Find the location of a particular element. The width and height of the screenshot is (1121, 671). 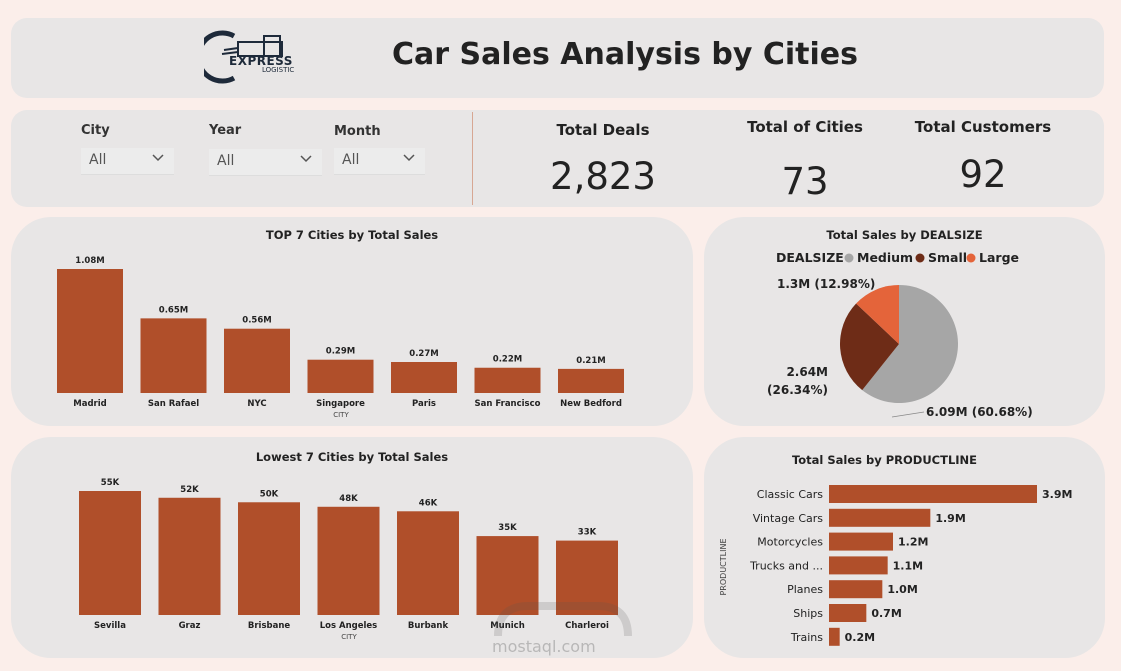

productline-value-label-2: 1.2M is located at coordinates (913, 542).